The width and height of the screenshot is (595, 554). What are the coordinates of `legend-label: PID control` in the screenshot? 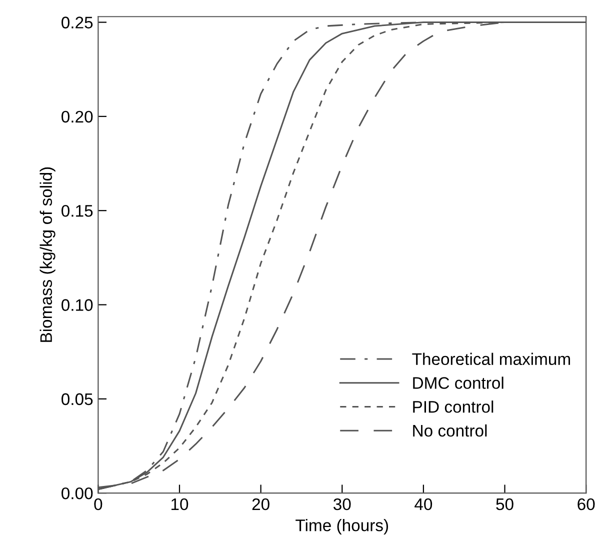 It's located at (453, 406).